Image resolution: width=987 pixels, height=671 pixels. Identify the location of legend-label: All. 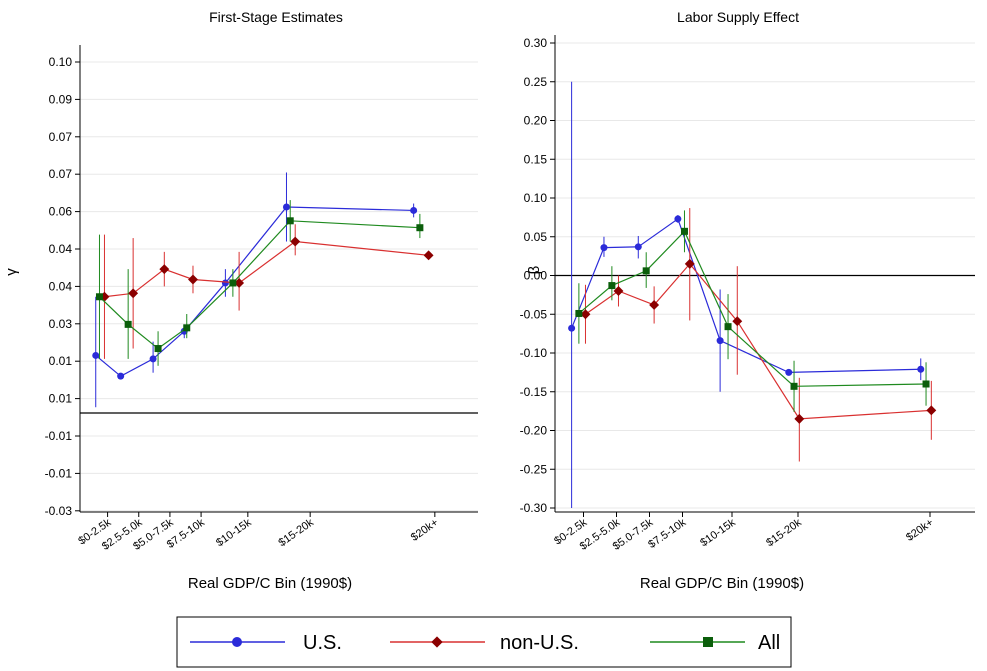
(769, 643).